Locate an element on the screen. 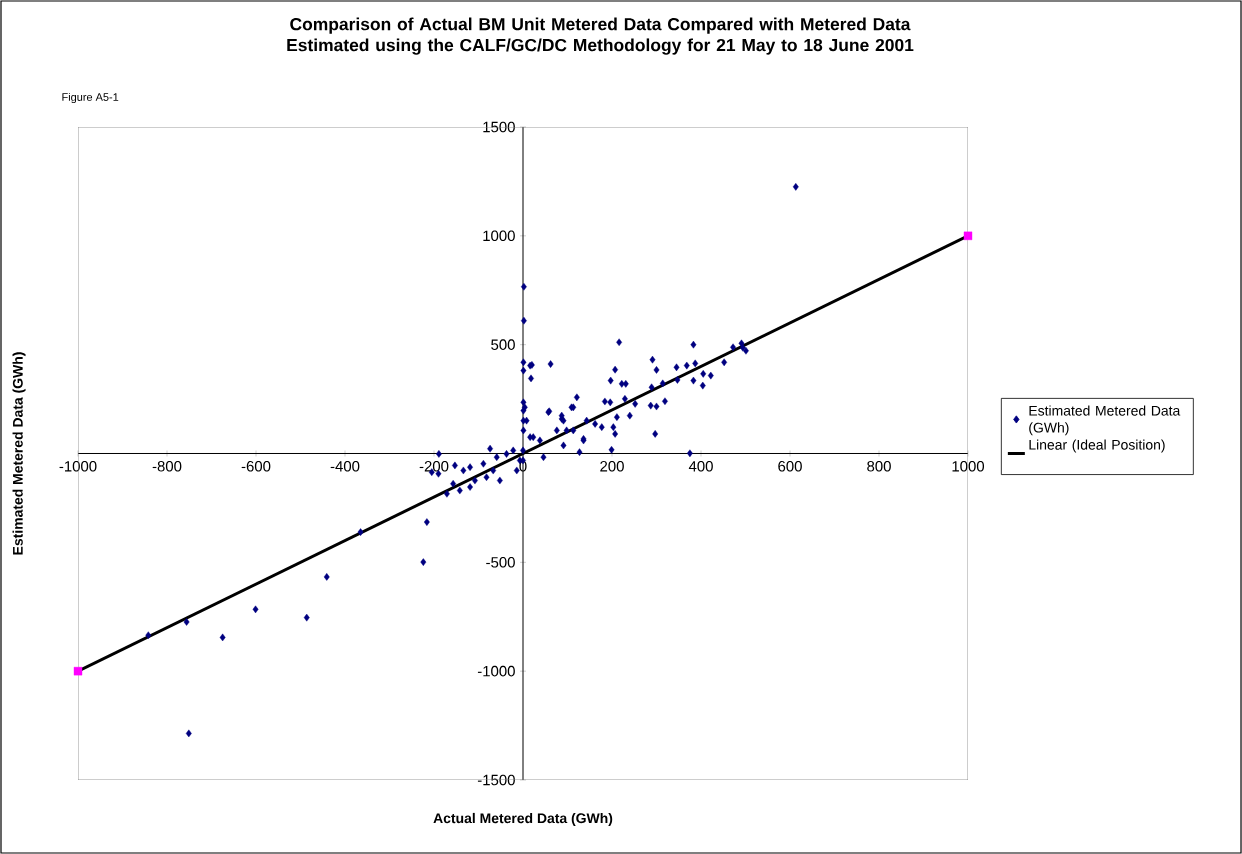  x-tick-label: 400 is located at coordinates (700, 466).